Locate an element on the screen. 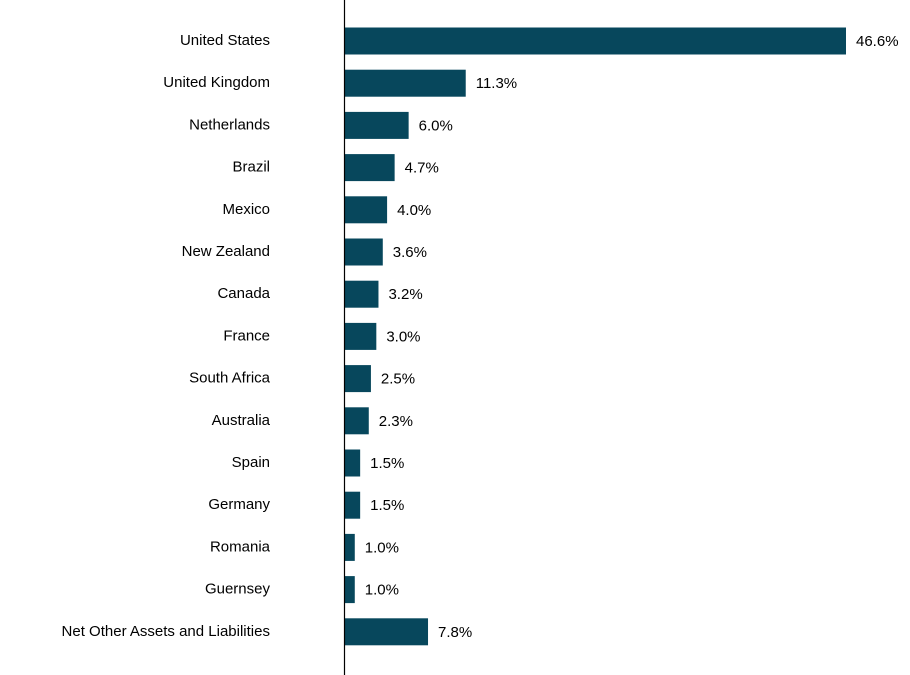 This screenshot has height=675, width=910. y-tick-label: Netherlands is located at coordinates (229, 124).